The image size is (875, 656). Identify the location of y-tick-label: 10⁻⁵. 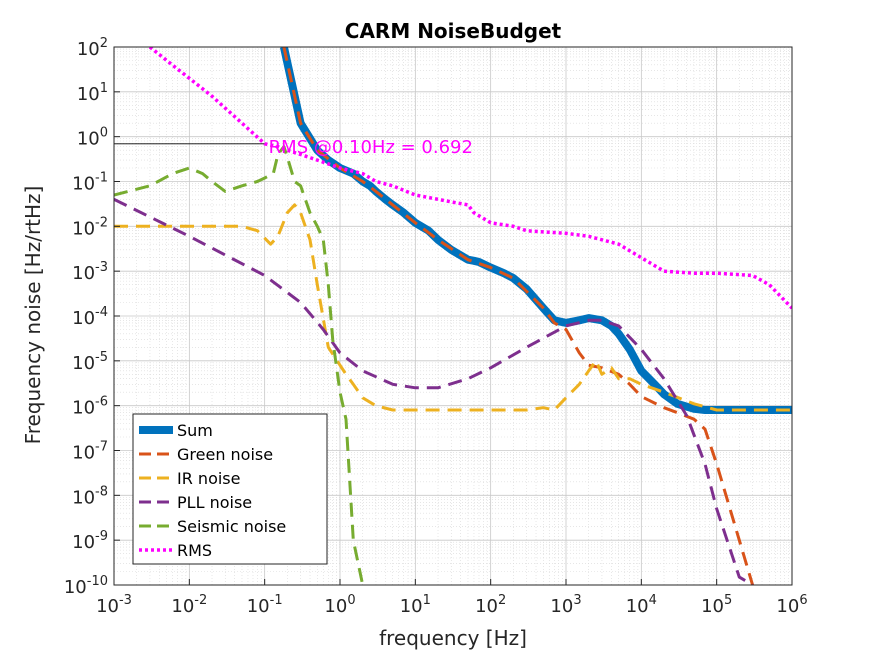
(90, 362).